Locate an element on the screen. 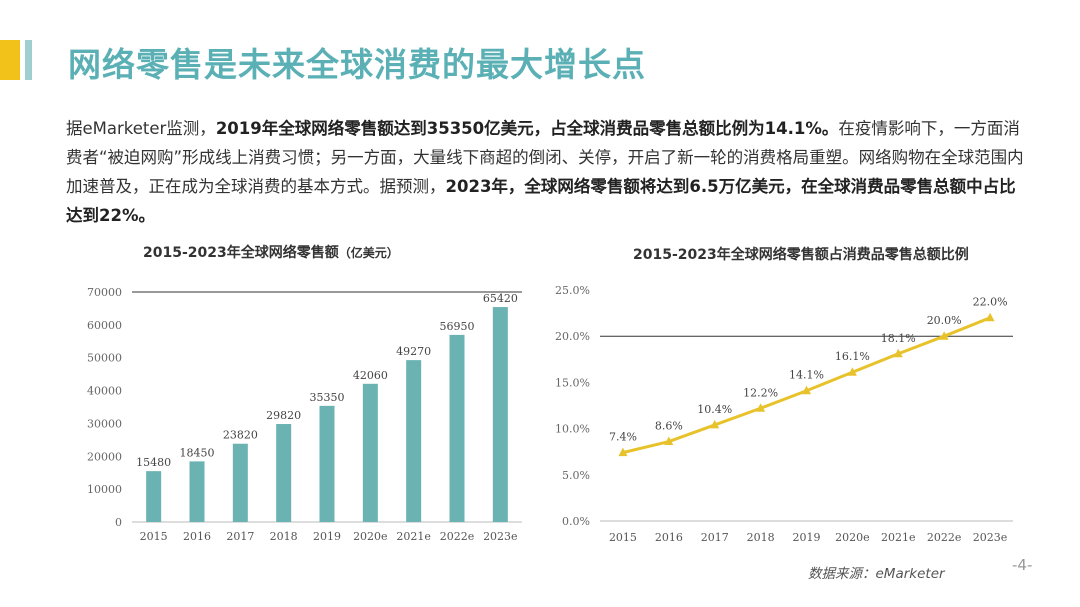  line-x-tick-label: 2023e is located at coordinates (990, 537).